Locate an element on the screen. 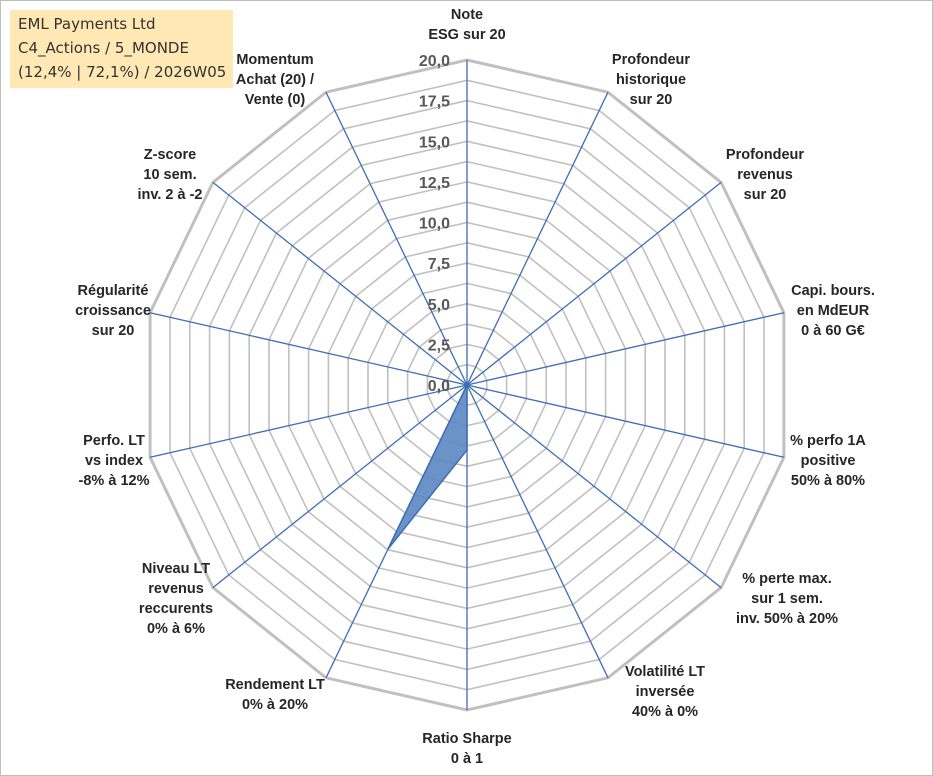 The height and width of the screenshot is (776, 933). axis-label: inversée is located at coordinates (665, 692).